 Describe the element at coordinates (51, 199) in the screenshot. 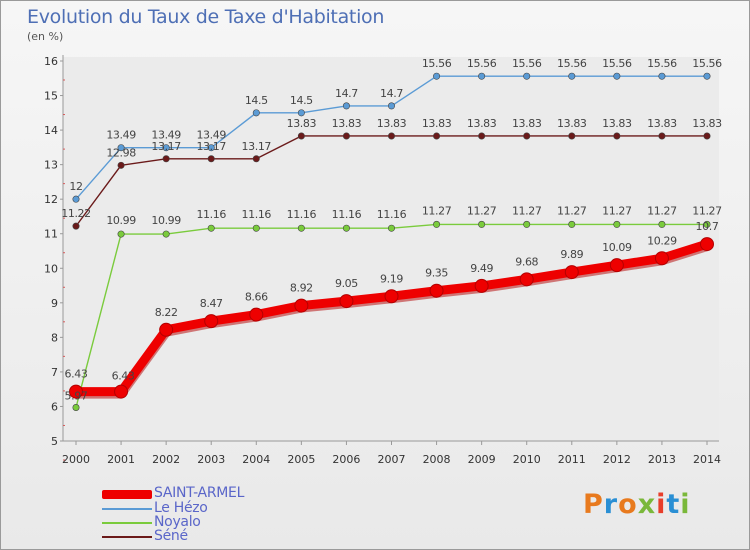

I see `y-tick-label: 12` at that location.